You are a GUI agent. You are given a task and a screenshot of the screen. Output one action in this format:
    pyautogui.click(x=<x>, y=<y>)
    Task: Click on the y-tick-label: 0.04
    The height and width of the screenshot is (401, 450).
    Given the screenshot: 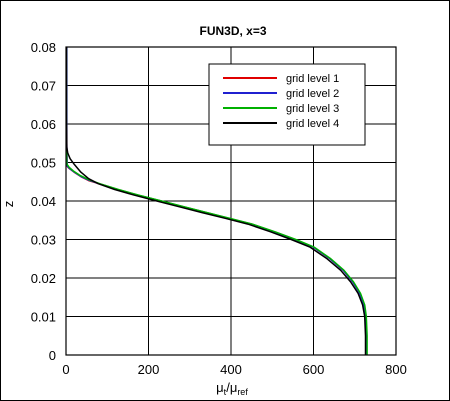 What is the action you would take?
    pyautogui.click(x=43, y=201)
    